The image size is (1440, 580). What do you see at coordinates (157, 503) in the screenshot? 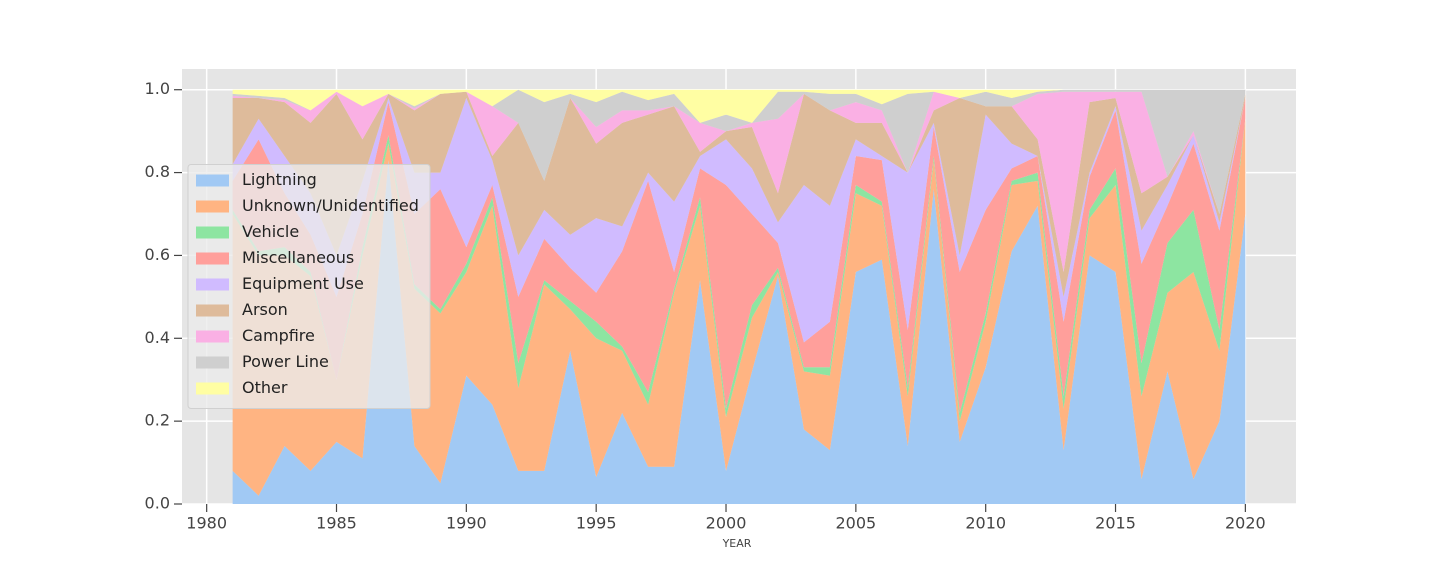
I see `y-tick-label: 0.0` at bounding box center [157, 503].